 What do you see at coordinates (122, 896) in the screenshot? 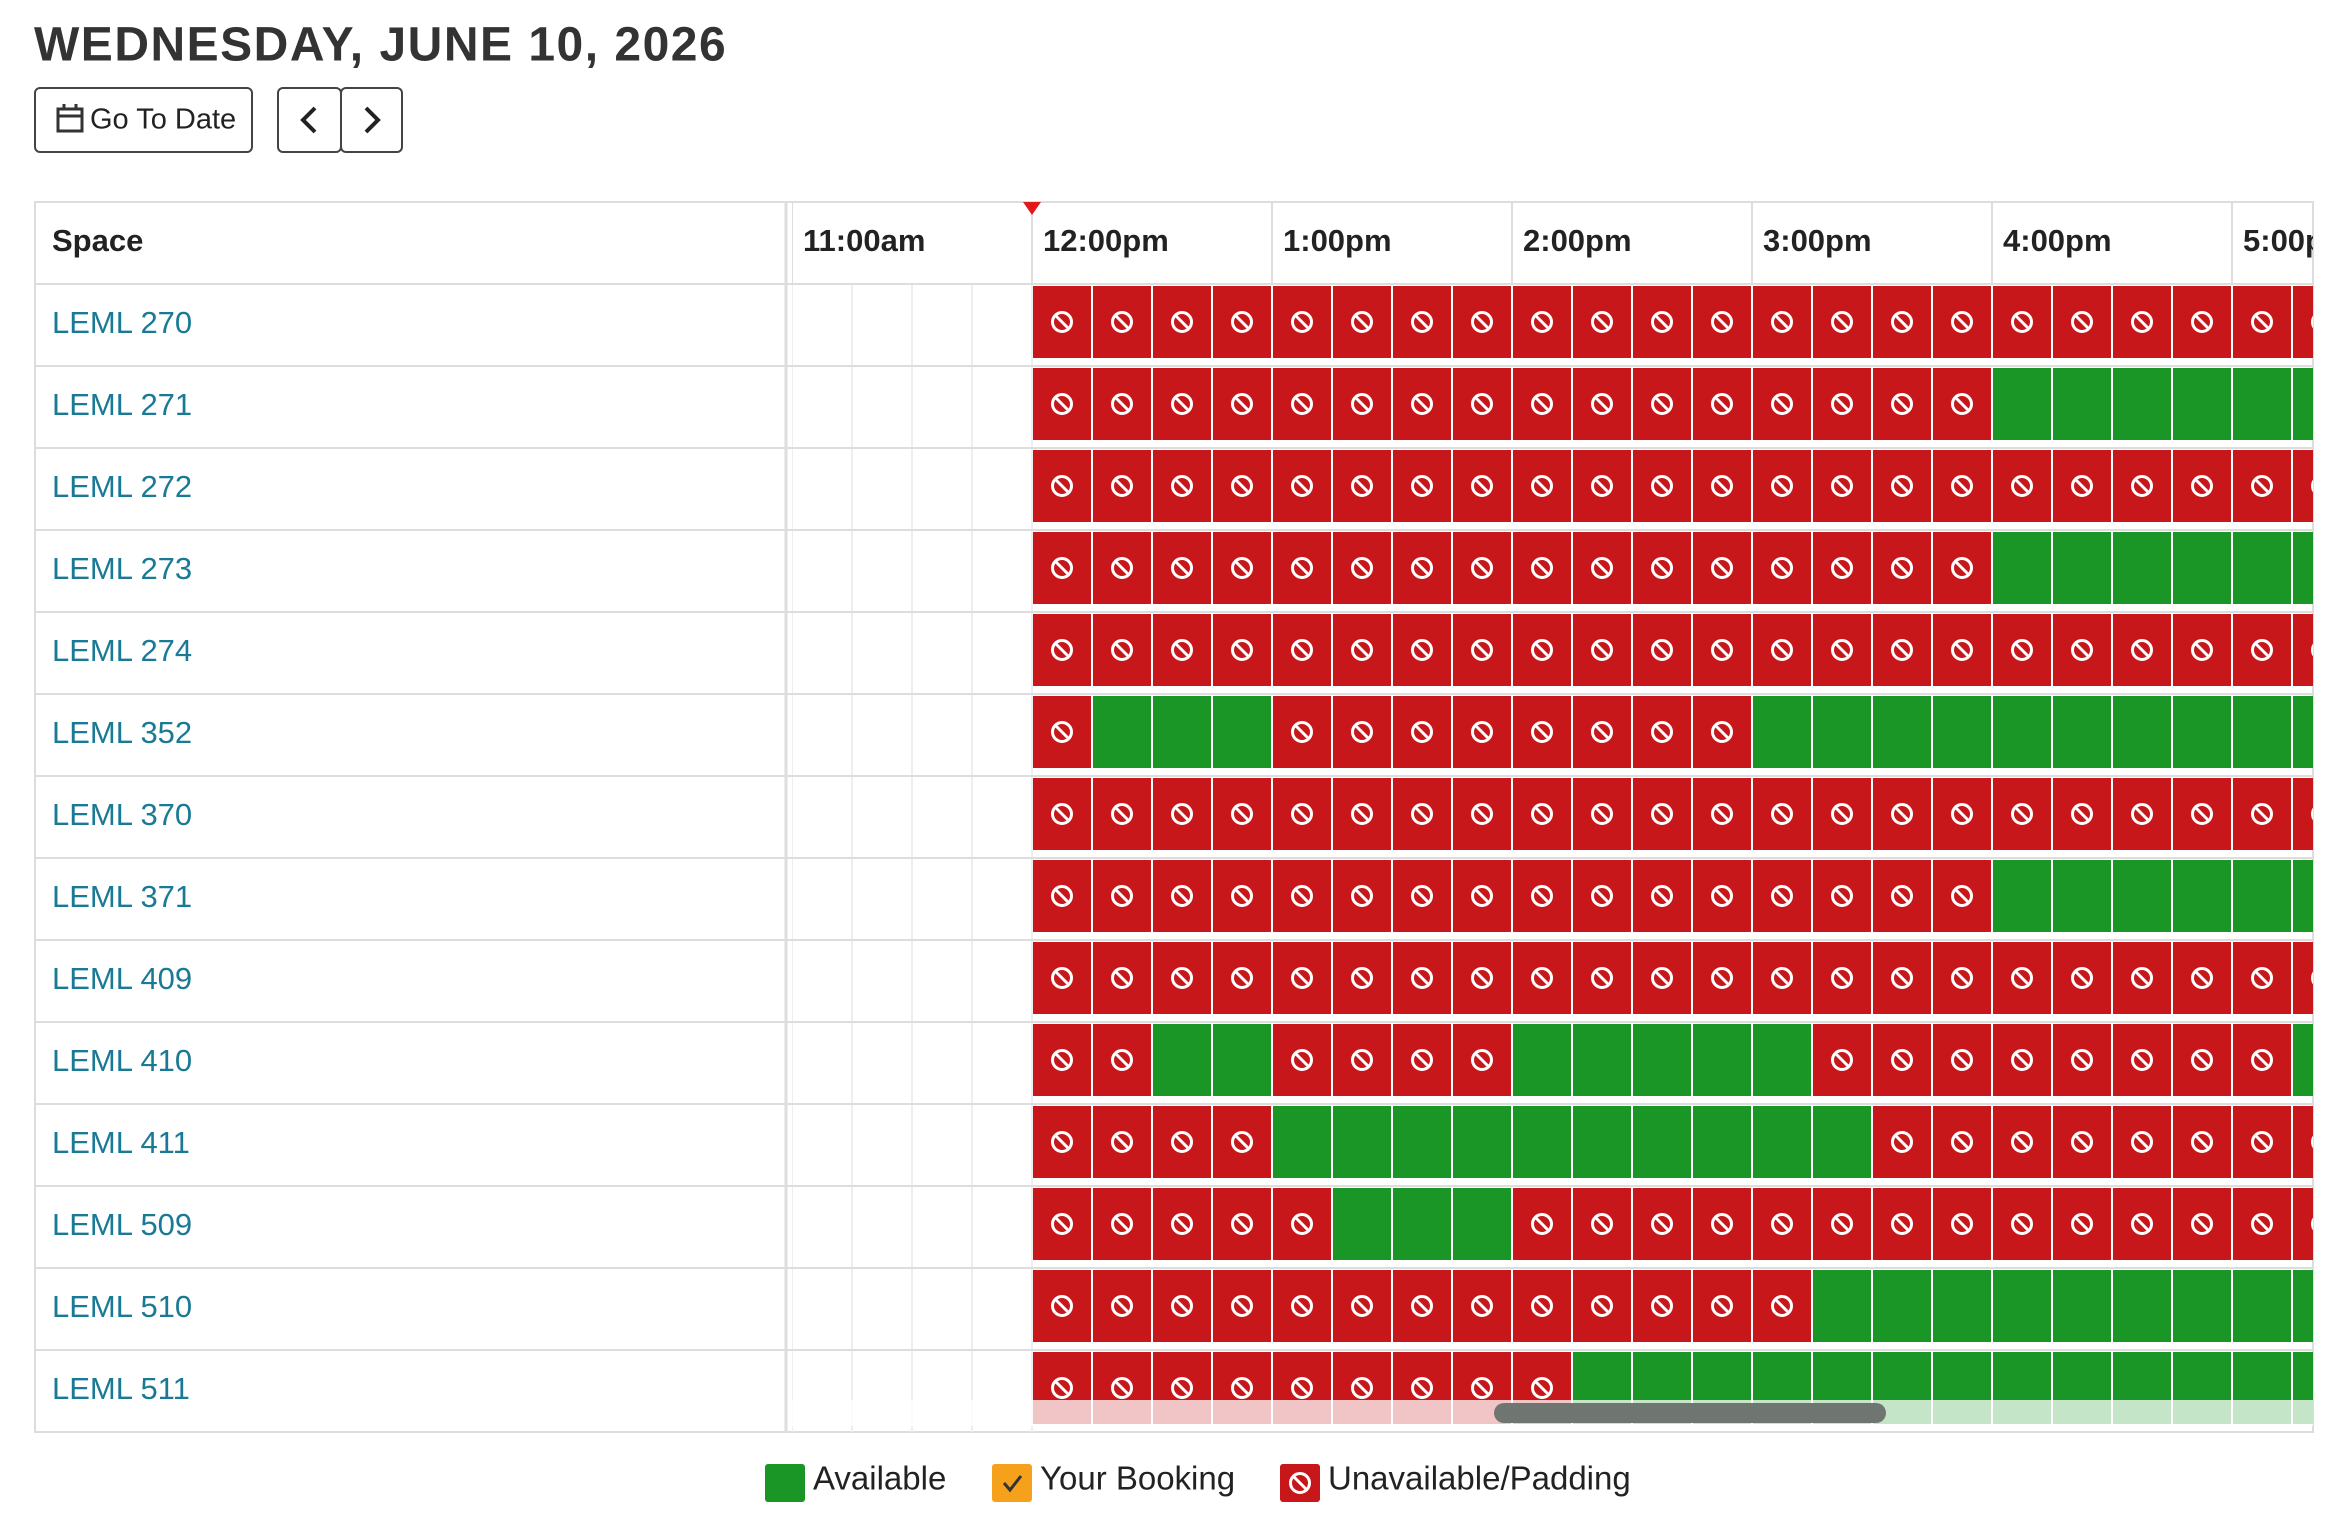
I see `space-link: LEML 371` at bounding box center [122, 896].